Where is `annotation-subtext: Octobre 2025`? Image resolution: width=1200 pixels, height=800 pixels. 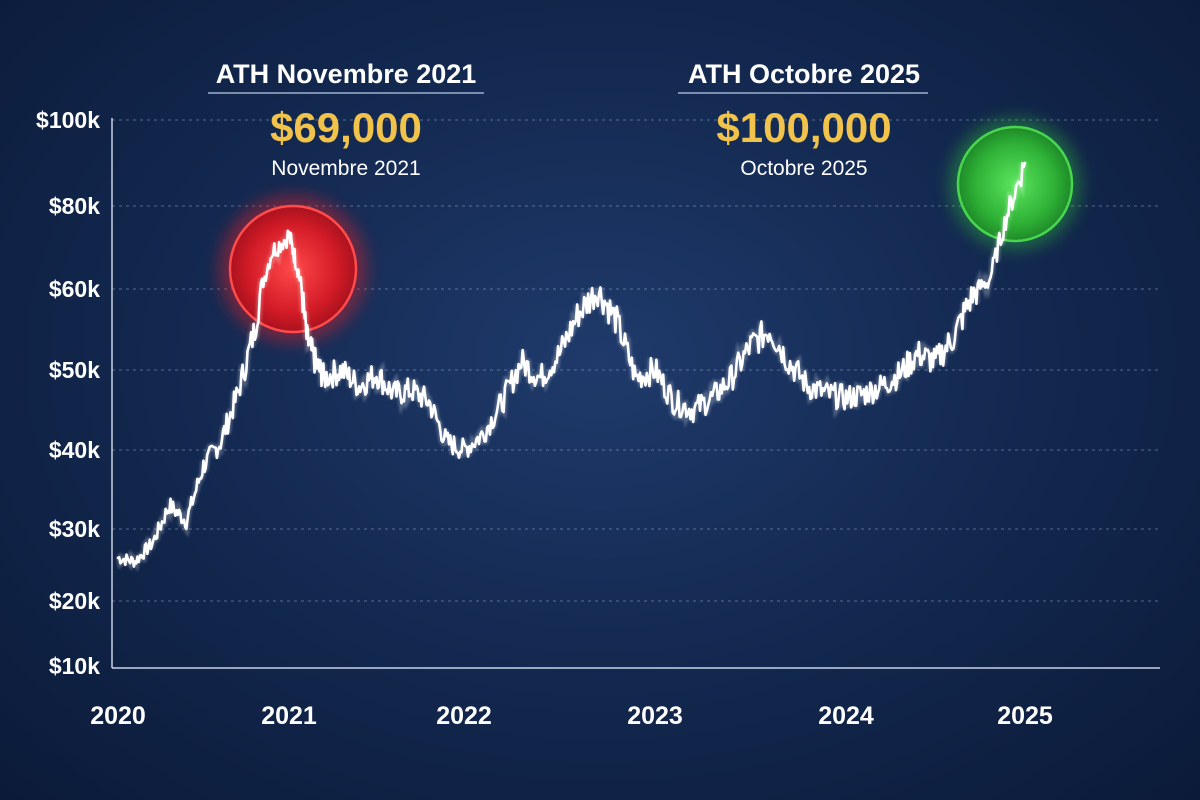
annotation-subtext: Octobre 2025 is located at coordinates (803, 168).